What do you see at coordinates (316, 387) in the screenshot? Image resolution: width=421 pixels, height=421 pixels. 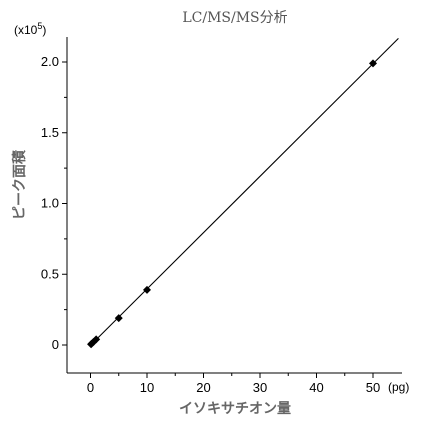 I see `x-tick-label: 40` at bounding box center [316, 387].